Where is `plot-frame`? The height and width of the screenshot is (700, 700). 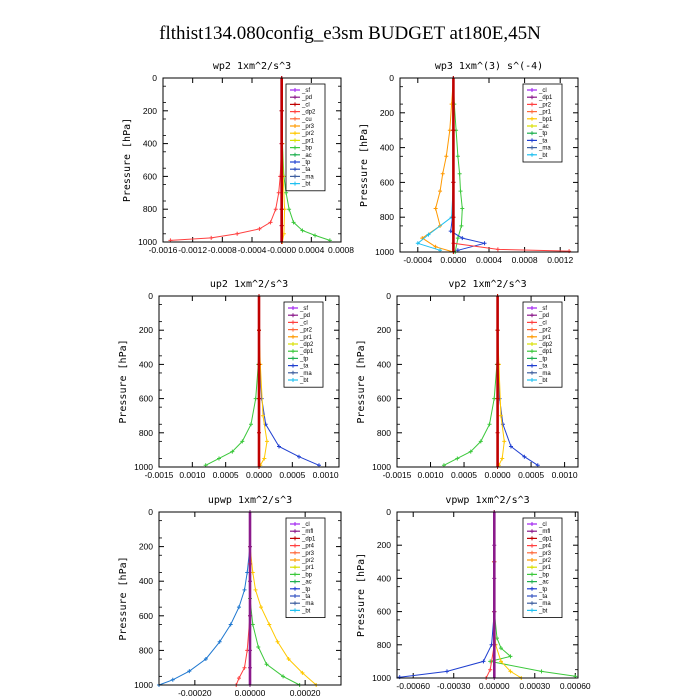 plot-frame is located at coordinates (252, 160).